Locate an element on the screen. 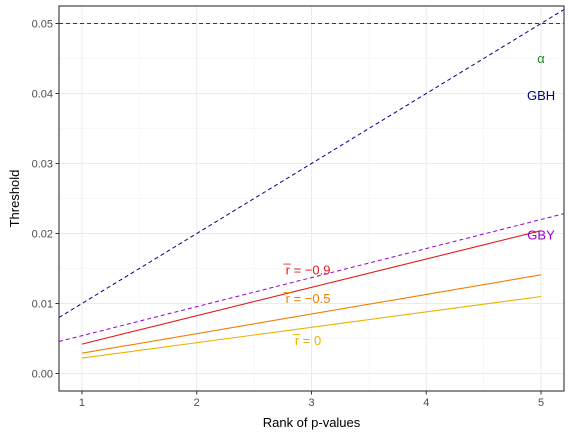 The width and height of the screenshot is (572, 437). series-line-r05 is located at coordinates (311, 314).